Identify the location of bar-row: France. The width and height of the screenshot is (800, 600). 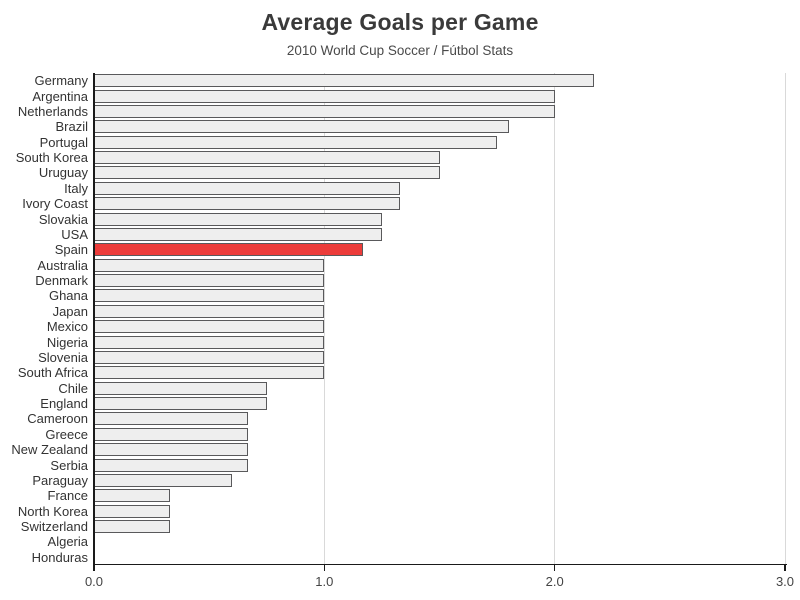
(400, 495).